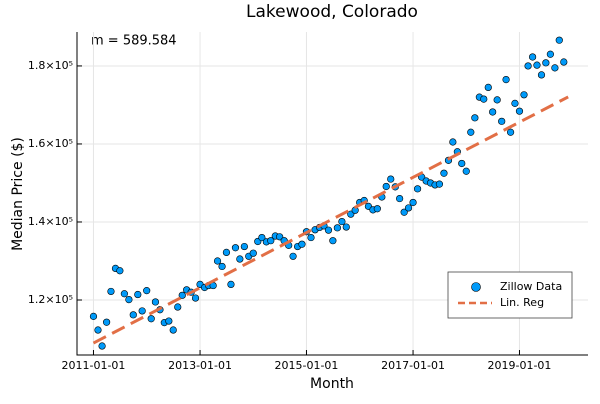 Image resolution: width=600 pixels, height=404 pixels. Describe the element at coordinates (531, 286) in the screenshot. I see `legend-label: Zillow Data` at that location.